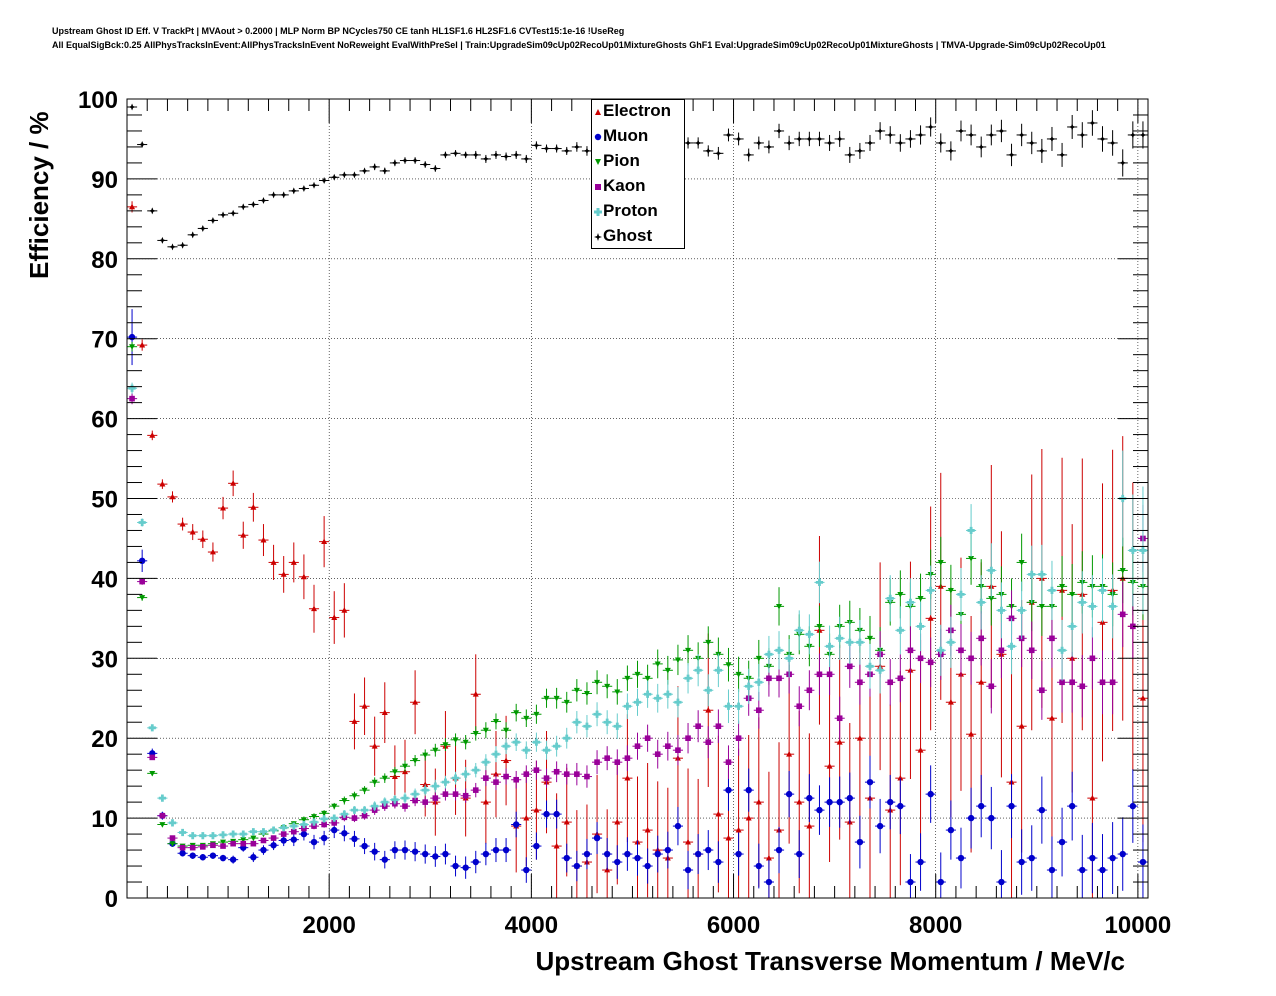 The image size is (1276, 996). I want to click on y-tick-label: 50, so click(104, 500).